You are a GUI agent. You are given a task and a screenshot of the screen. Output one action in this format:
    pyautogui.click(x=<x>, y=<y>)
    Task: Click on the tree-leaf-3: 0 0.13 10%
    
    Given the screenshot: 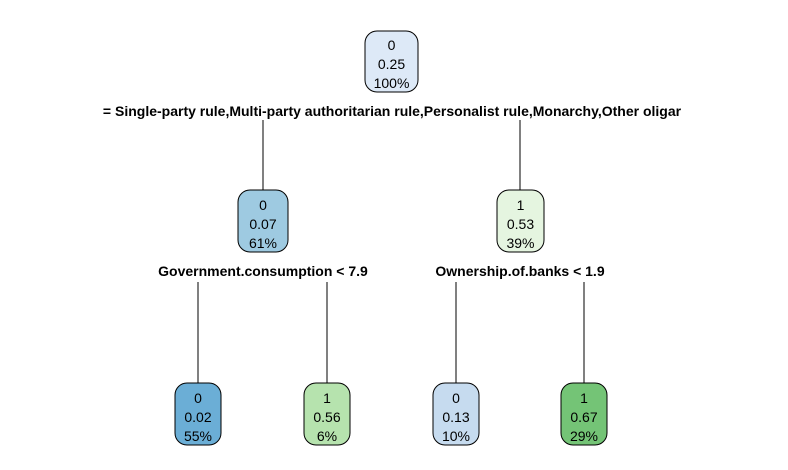 What is the action you would take?
    pyautogui.click(x=456, y=414)
    